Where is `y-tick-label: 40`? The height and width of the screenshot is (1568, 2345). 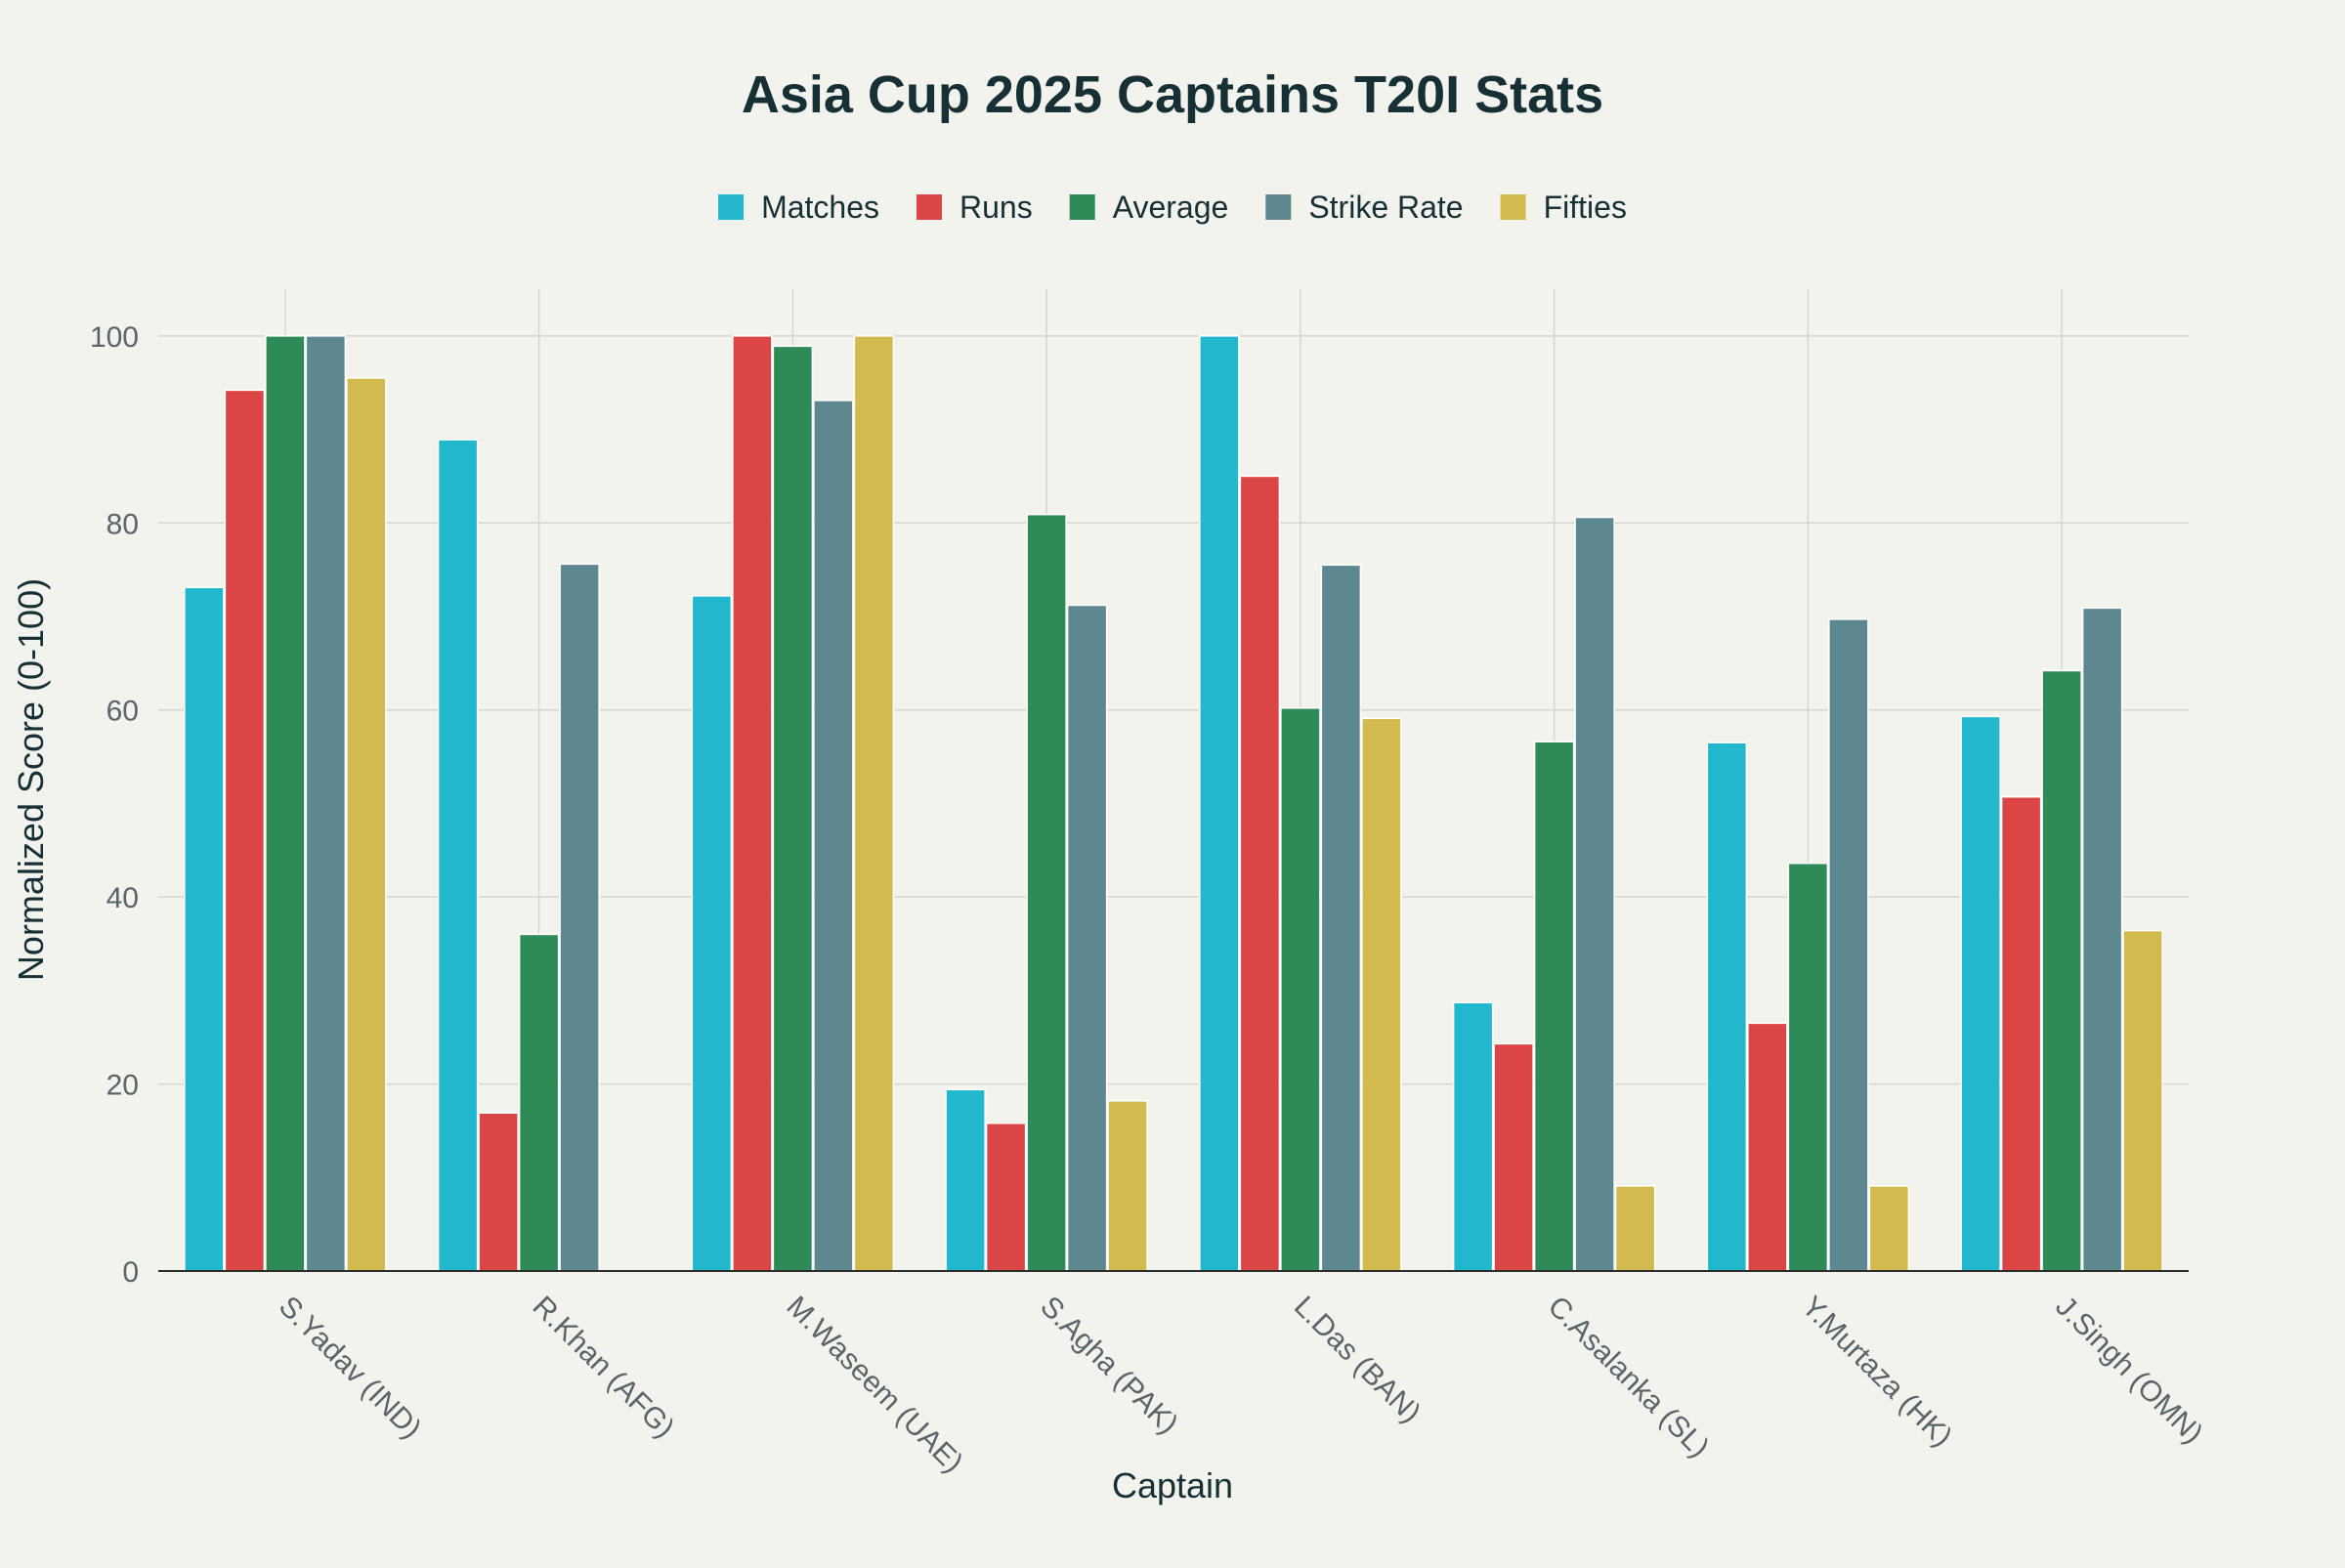
y-tick-label: 40 is located at coordinates (123, 898).